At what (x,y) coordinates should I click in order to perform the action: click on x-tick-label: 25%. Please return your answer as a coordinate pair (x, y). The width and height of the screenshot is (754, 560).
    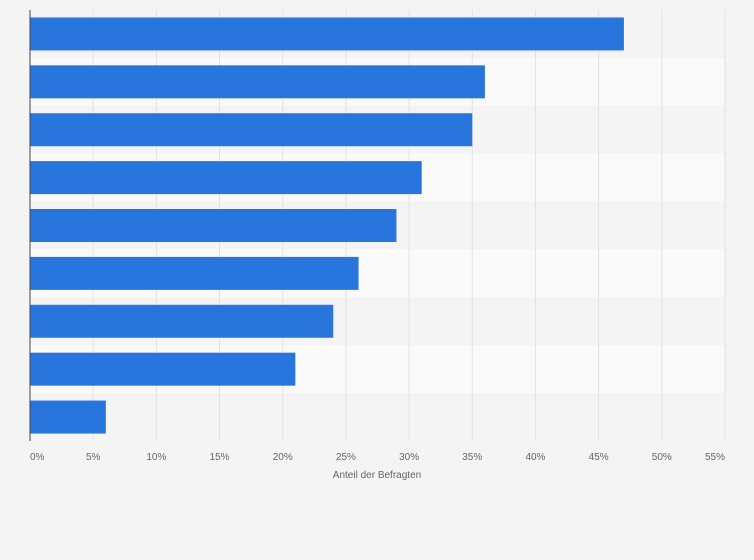
    Looking at the image, I should click on (346, 457).